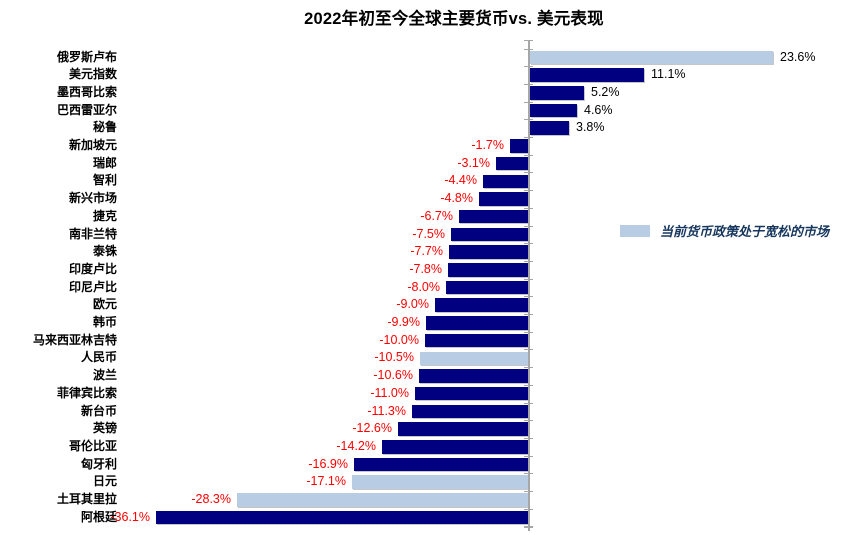 The image size is (844, 535). I want to click on category-label: 日元, so click(104, 481).